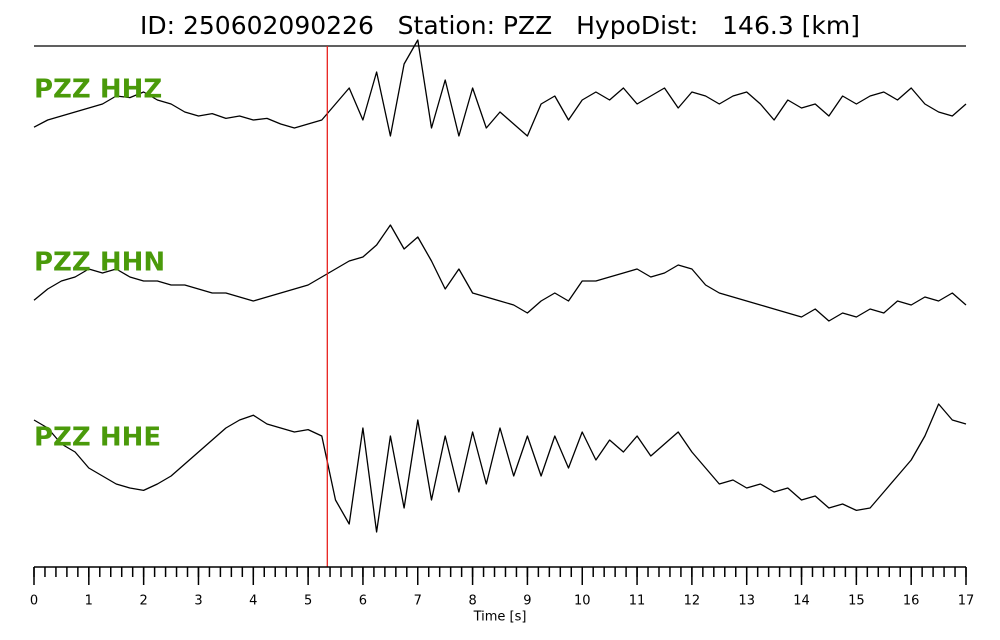  Describe the element at coordinates (966, 601) in the screenshot. I see `x-tick-label: 17` at that location.